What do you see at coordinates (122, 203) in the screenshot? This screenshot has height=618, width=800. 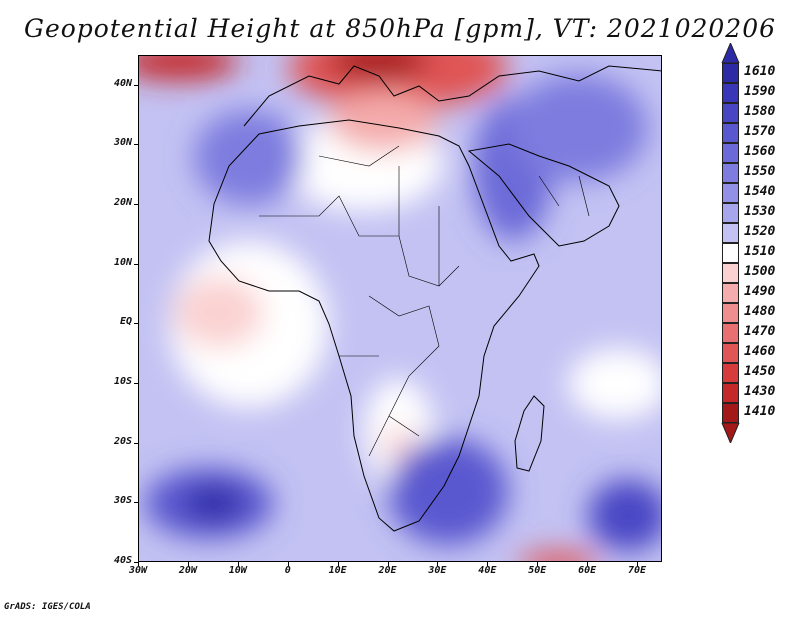 I see `lat-tick-label: 20N` at bounding box center [122, 203].